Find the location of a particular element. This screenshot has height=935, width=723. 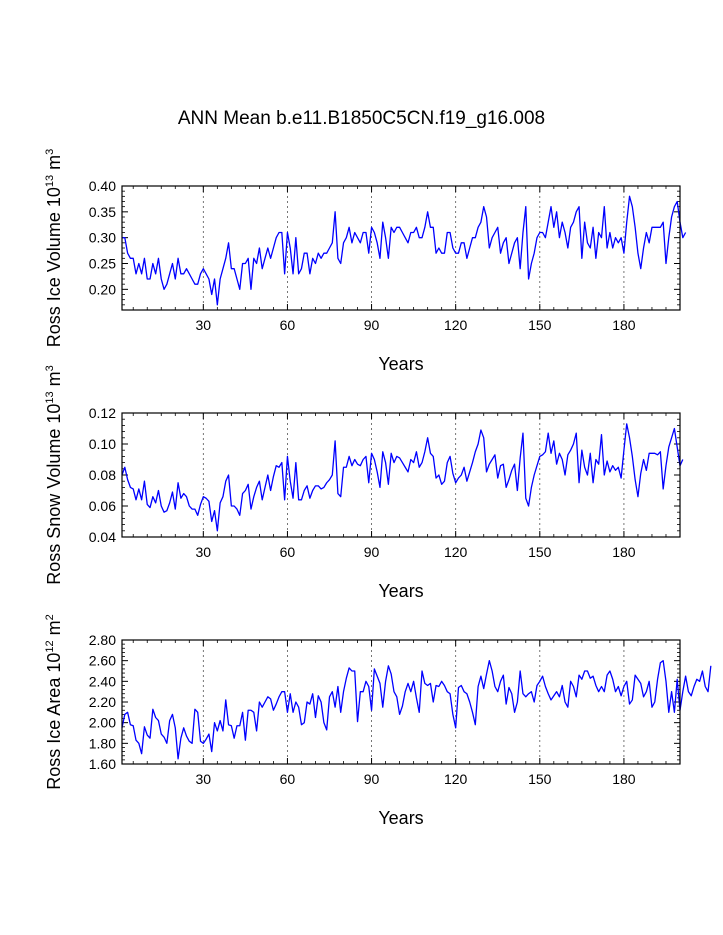

y-tick-label: 2.20 is located at coordinates (102, 702).